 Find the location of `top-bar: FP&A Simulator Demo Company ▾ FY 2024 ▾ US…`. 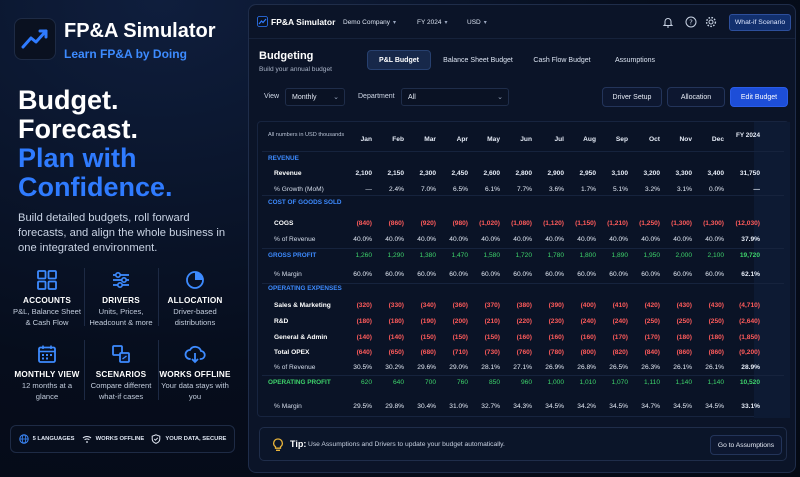

top-bar: FP&A Simulator Demo Company ▾ FY 2024 ▾ US… is located at coordinates (522, 22).